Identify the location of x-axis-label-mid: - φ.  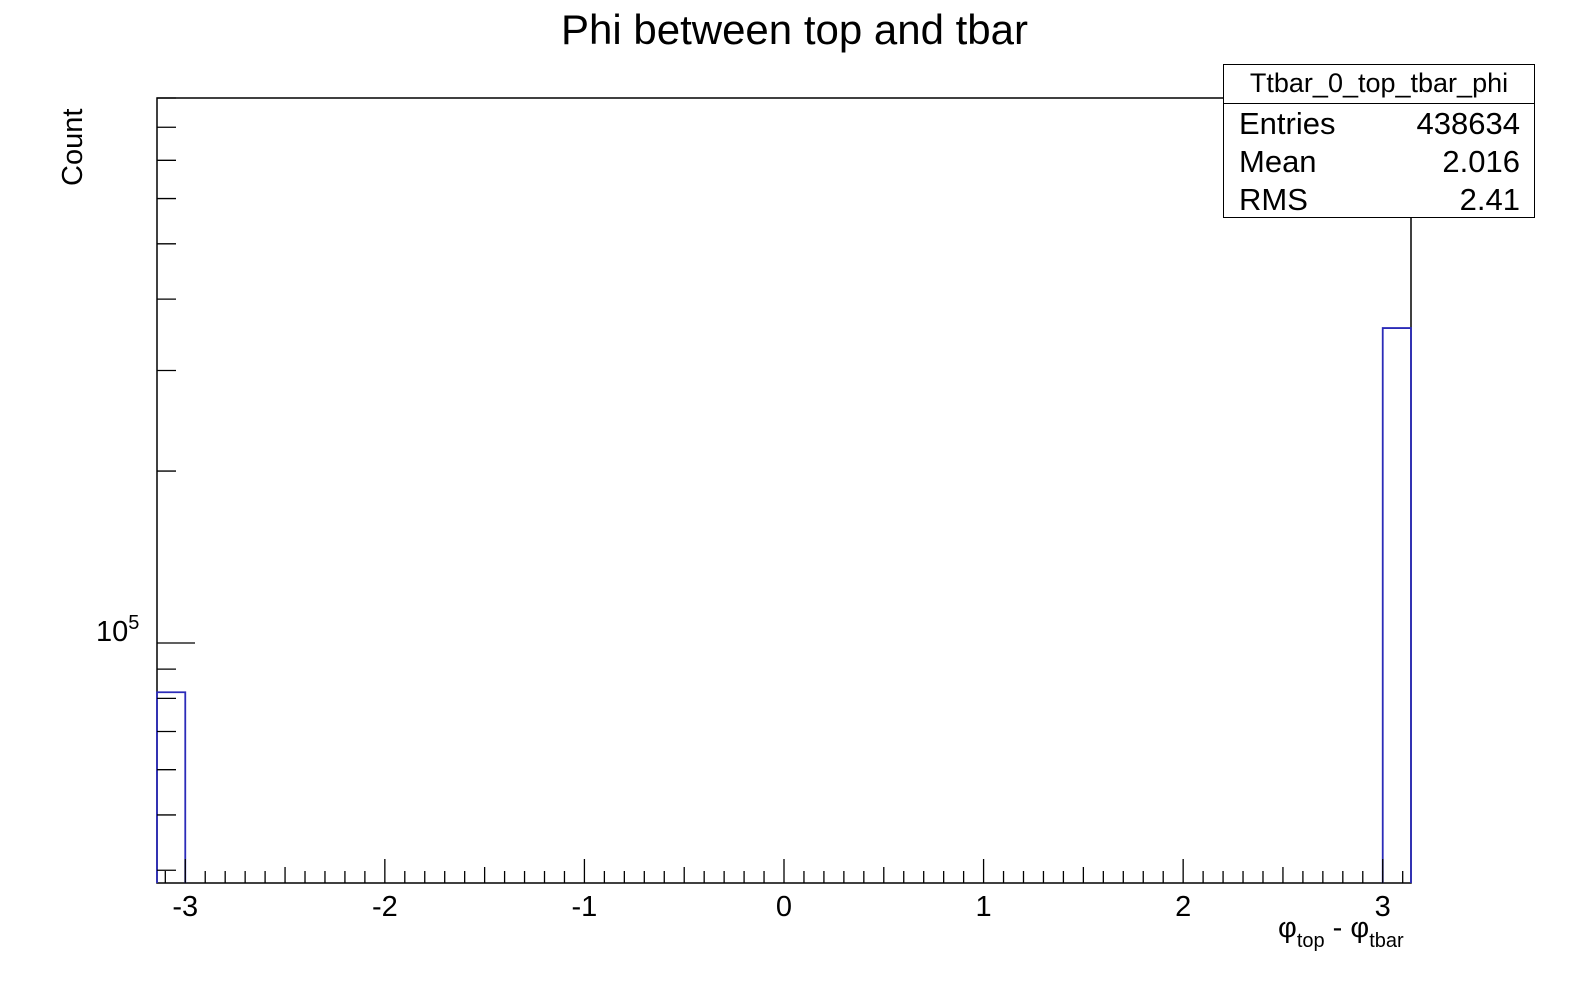
(1347, 928).